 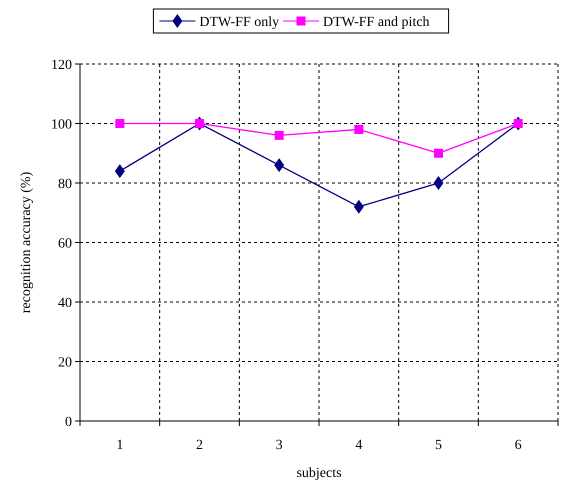 What do you see at coordinates (65, 362) in the screenshot?
I see `y-tick-label: 20` at bounding box center [65, 362].